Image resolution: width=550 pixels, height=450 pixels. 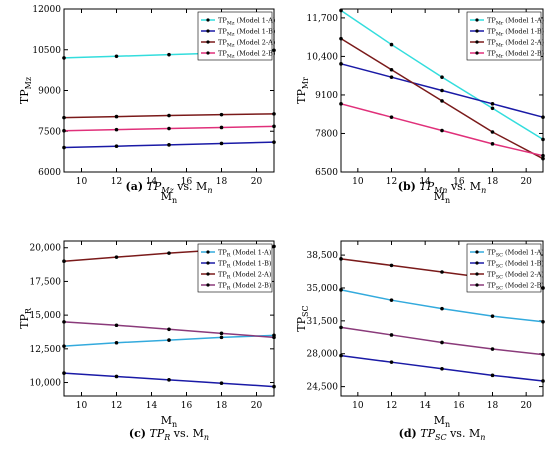 I want to click on caption-sub: R, so click(x=166, y=437).